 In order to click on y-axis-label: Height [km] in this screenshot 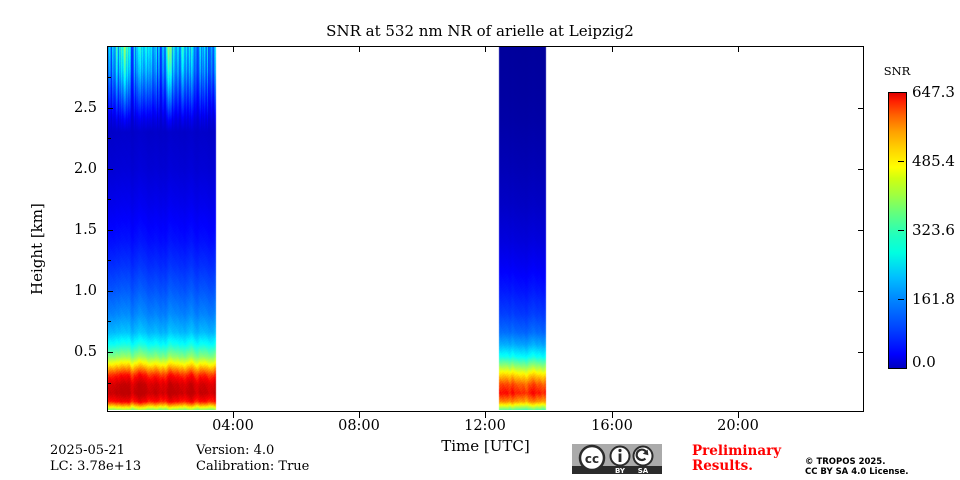, I will do `click(37, 249)`.